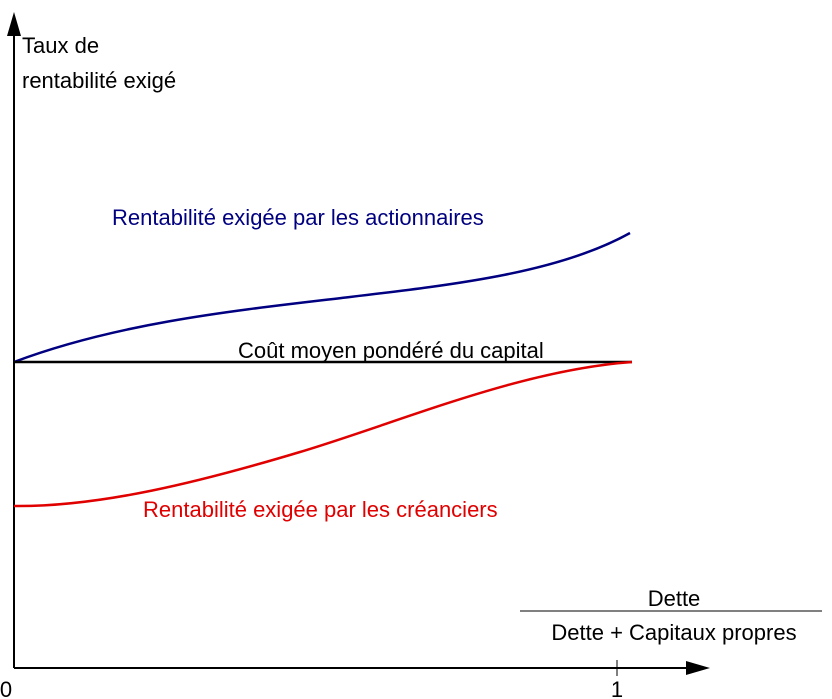  Describe the element at coordinates (673, 632) in the screenshot. I see `x-axis-label: Dette + Capitaux propres` at that location.